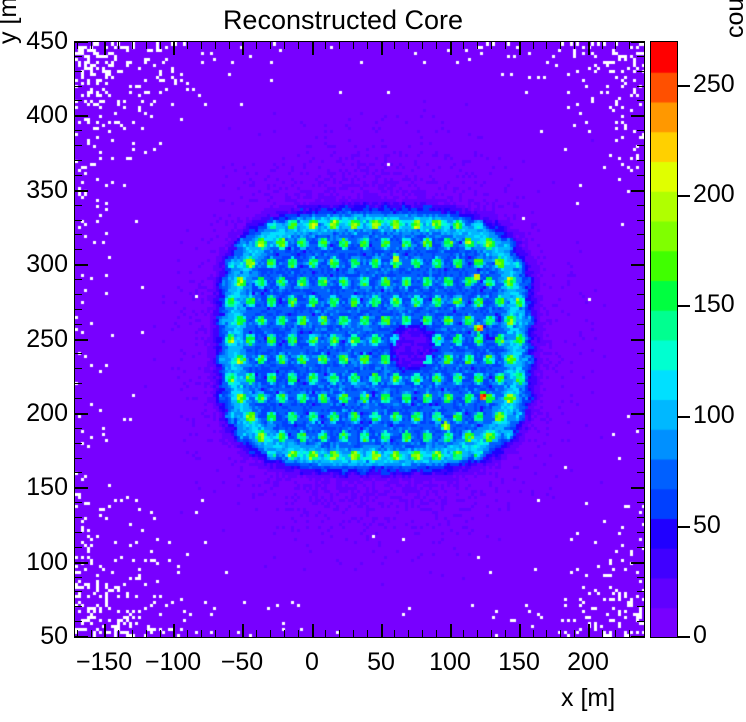 This screenshot has height=722, width=746. I want to click on x-axis-tick-label: 200, so click(588, 662).